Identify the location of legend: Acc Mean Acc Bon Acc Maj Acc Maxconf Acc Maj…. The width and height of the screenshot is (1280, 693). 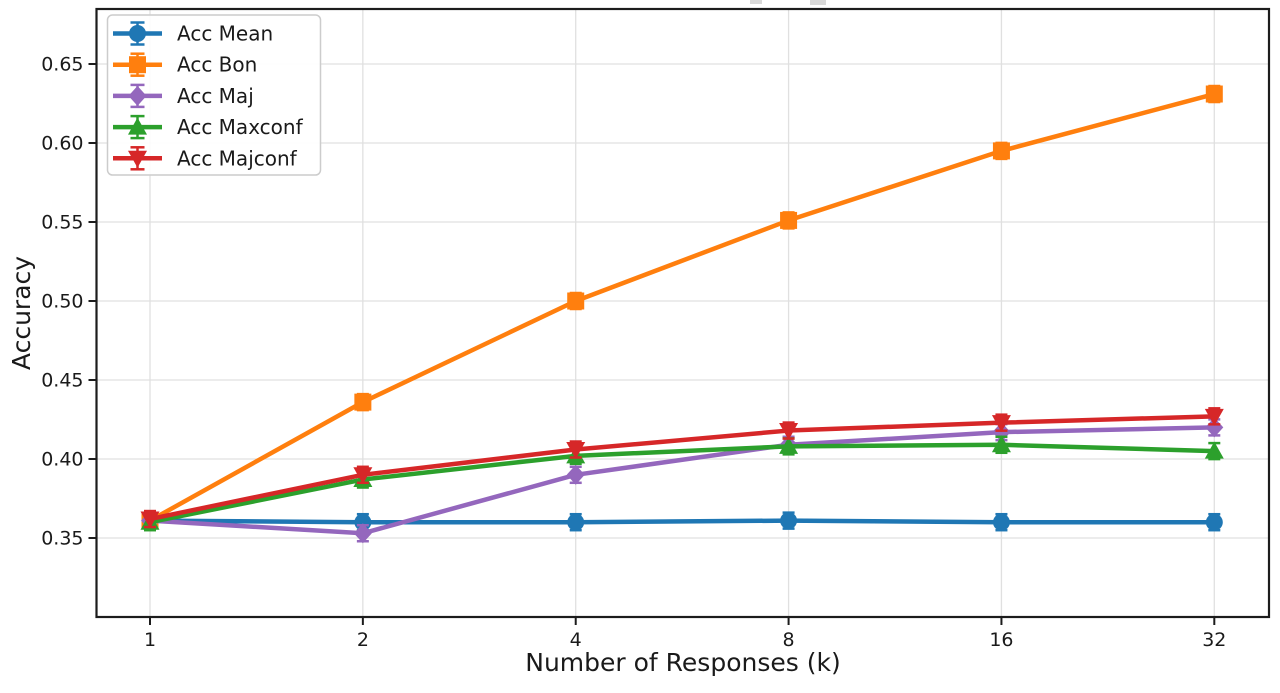
(214, 95).